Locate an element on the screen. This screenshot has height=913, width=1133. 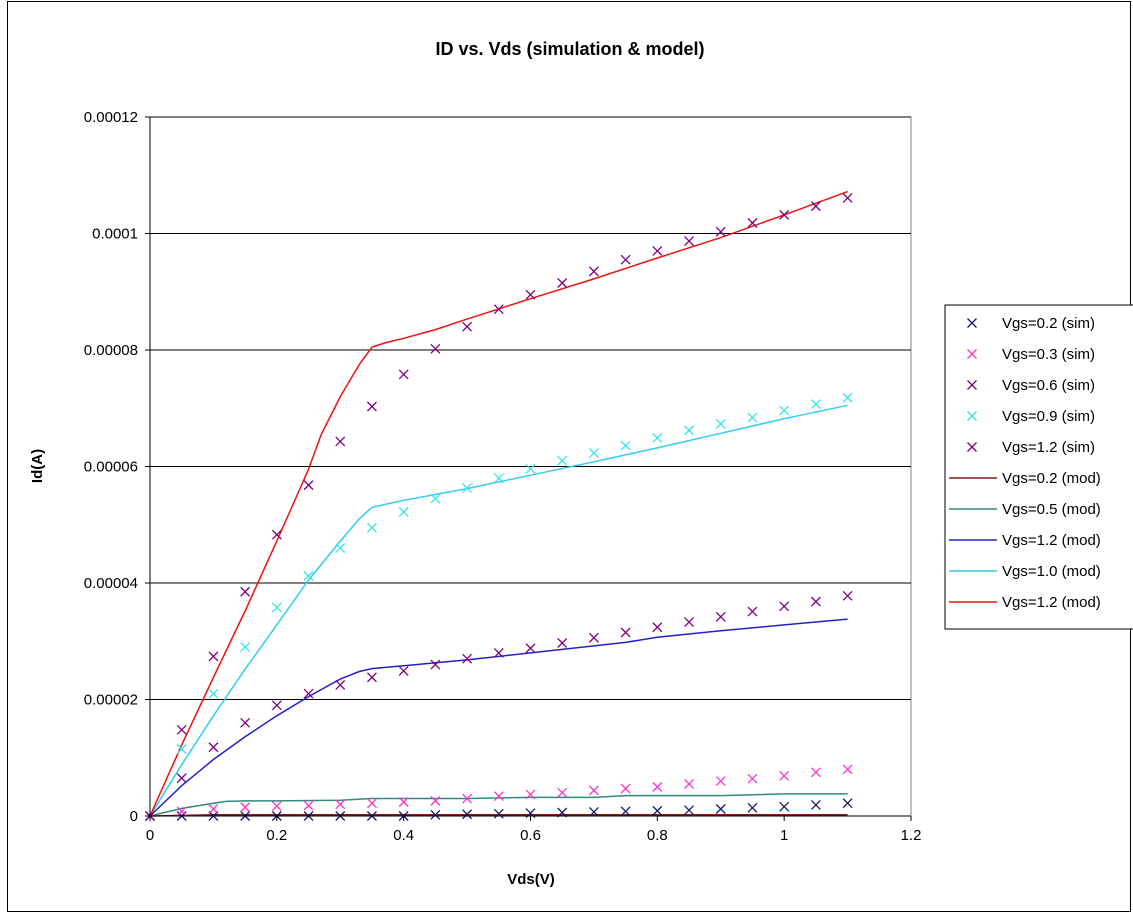
series-line is located at coordinates (498, 815).